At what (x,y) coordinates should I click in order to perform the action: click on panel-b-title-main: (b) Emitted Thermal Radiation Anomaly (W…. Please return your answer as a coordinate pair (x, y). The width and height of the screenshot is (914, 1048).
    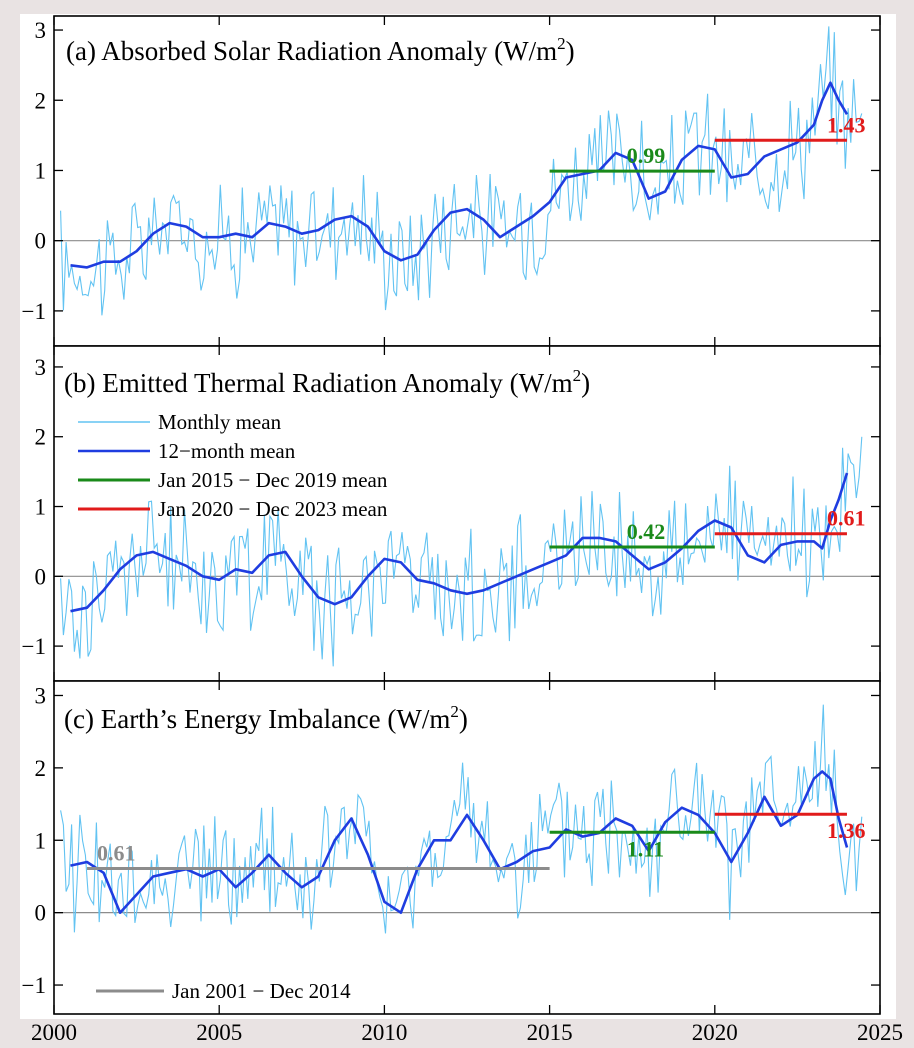
    Looking at the image, I should click on (318, 383).